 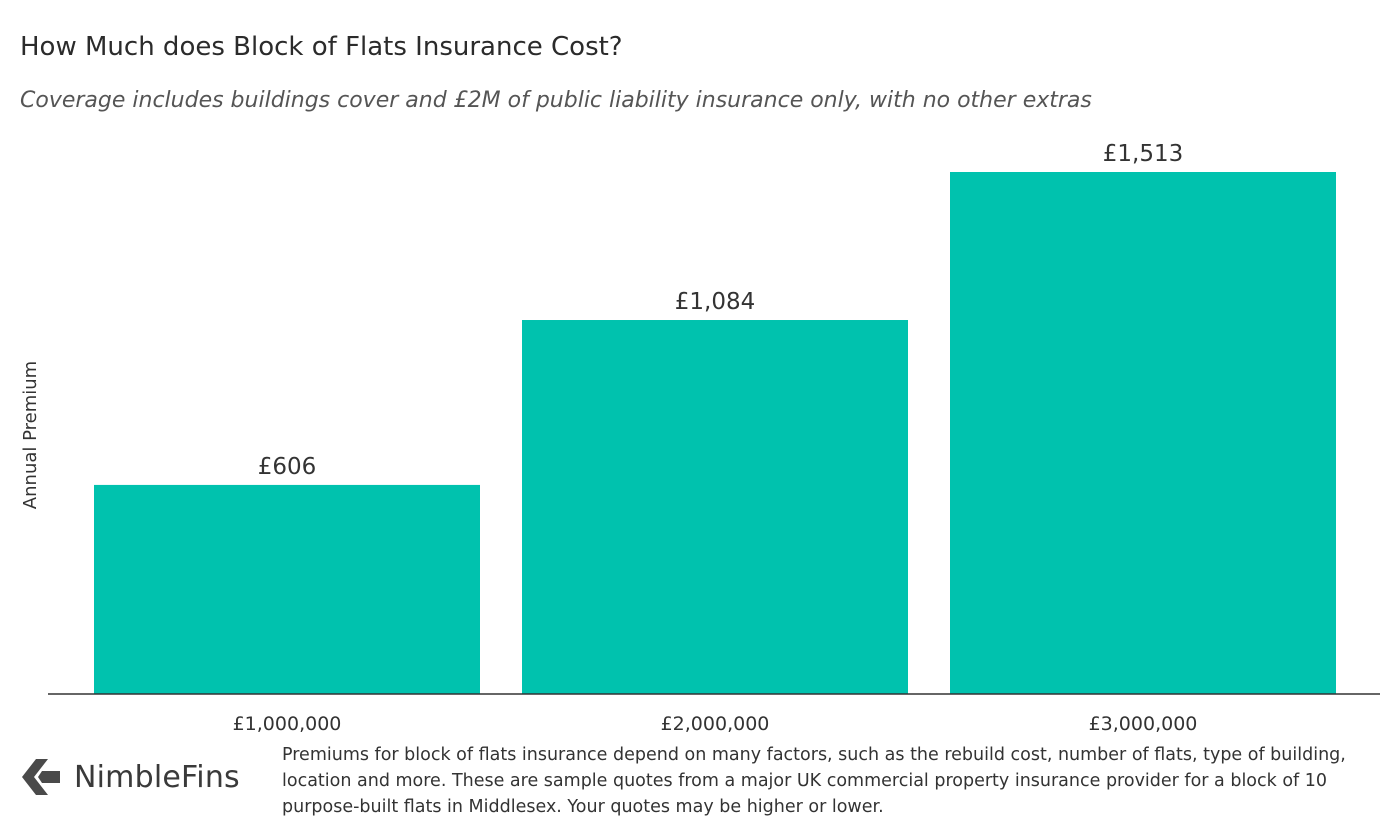 What do you see at coordinates (1143, 154) in the screenshot?
I see `bar-value-label: £1,513` at bounding box center [1143, 154].